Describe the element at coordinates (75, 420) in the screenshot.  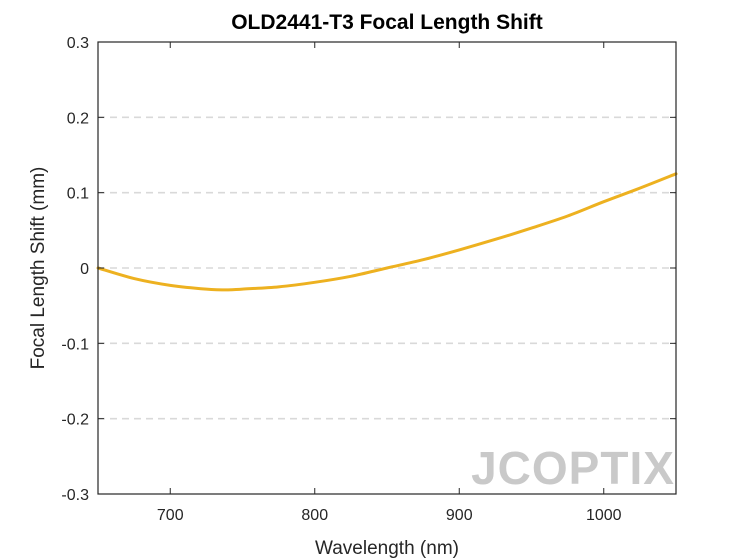
I see `y-tick-label: -0.2` at that location.